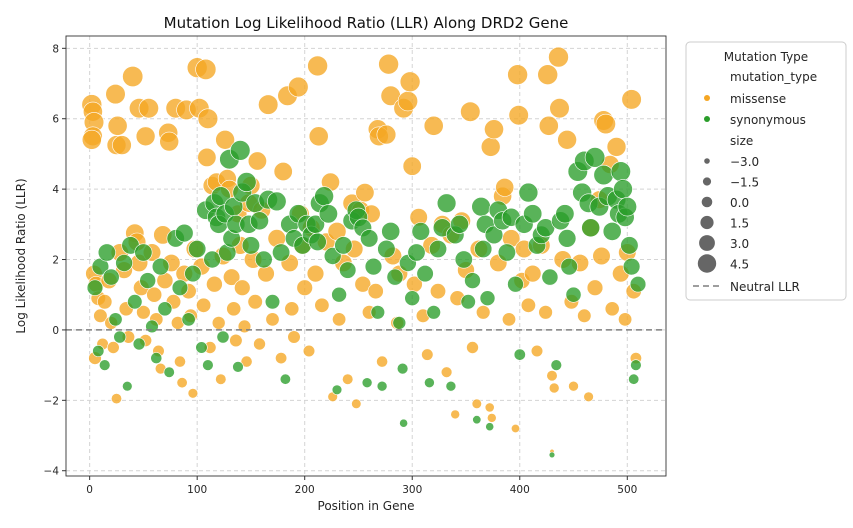 The width and height of the screenshot is (853, 528). What do you see at coordinates (758, 99) in the screenshot?
I see `legend-missense-label: missense` at bounding box center [758, 99].